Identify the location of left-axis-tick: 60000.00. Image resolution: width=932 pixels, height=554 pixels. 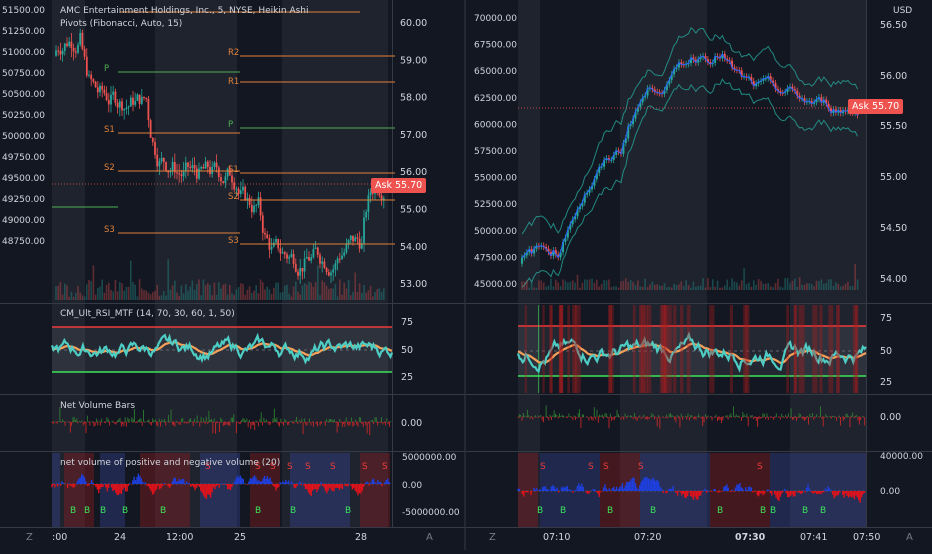
(495, 125).